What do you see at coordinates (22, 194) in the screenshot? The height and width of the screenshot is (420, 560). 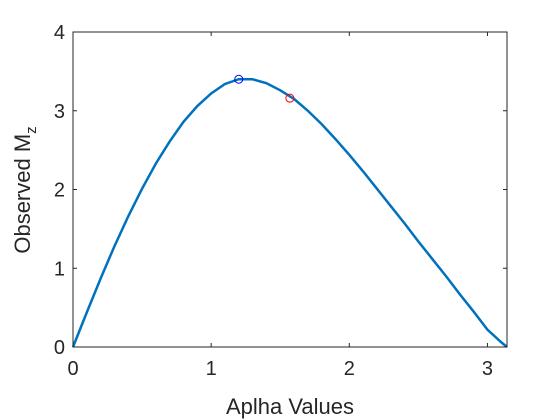 I see `y-axis-label-main: Observed M` at bounding box center [22, 194].